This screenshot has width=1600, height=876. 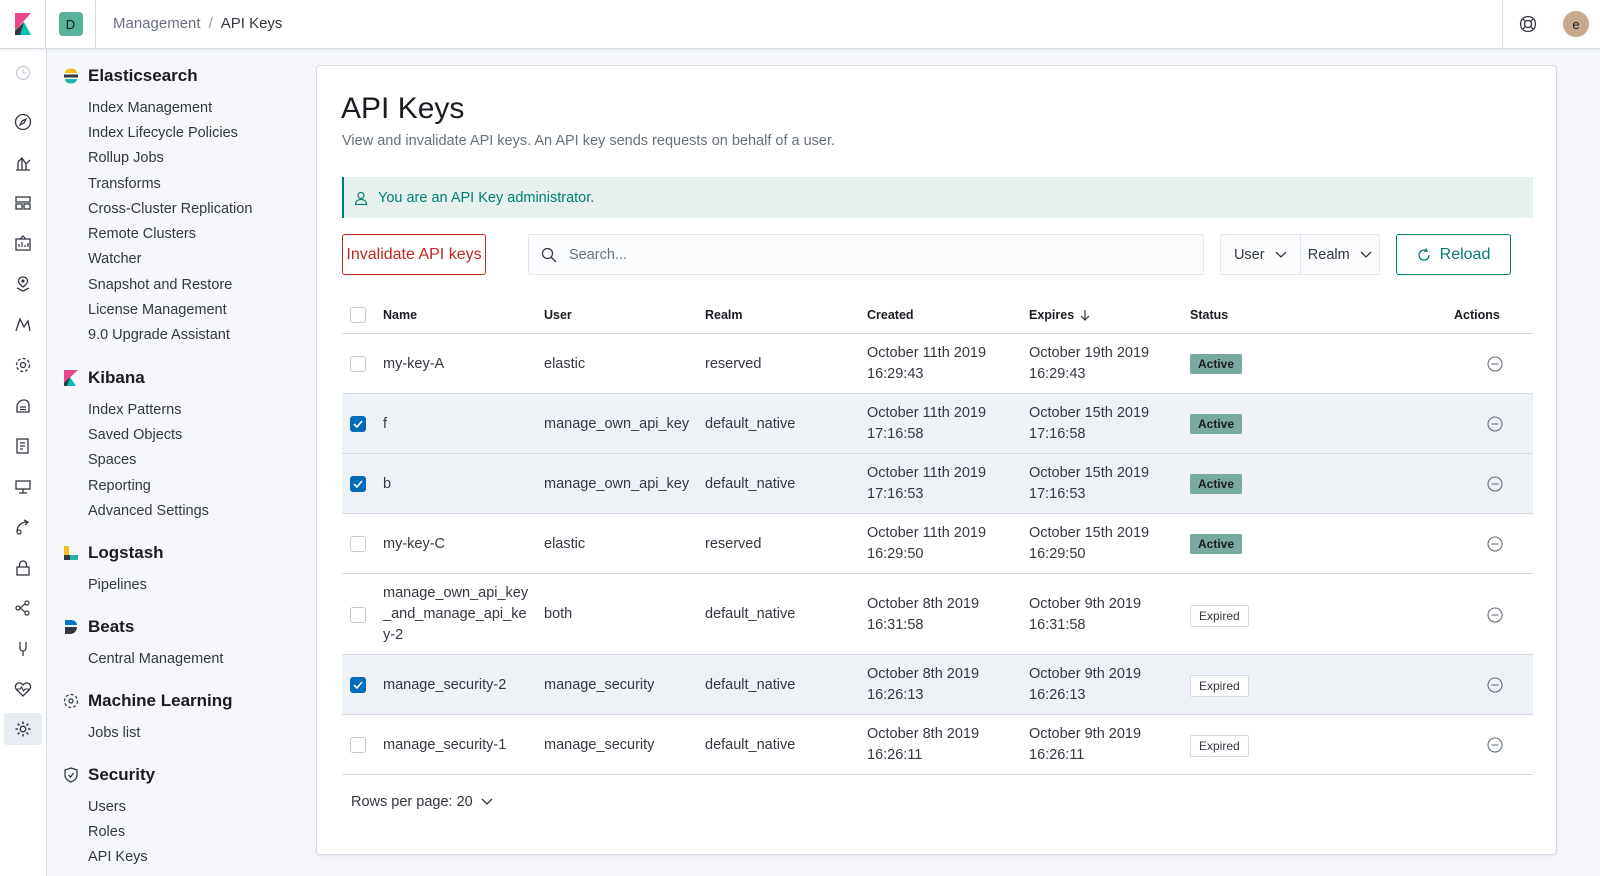 What do you see at coordinates (142, 234) in the screenshot?
I see `nav-item-remote-clusters: Remote Clusters` at bounding box center [142, 234].